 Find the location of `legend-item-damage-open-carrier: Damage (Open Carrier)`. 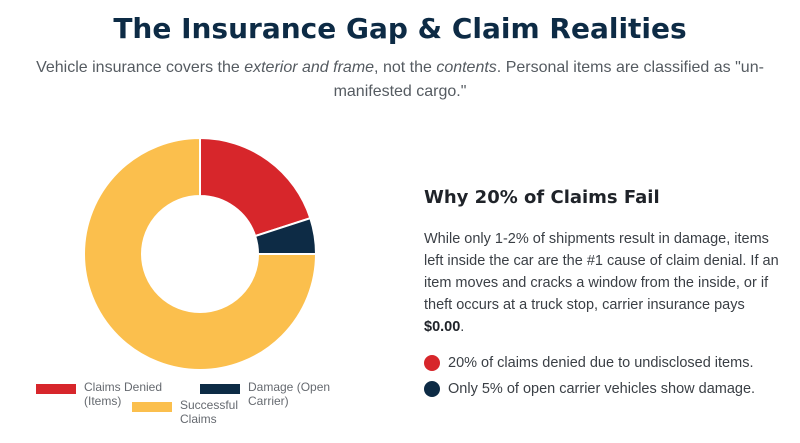

legend-item-damage-open-carrier: Damage (Open Carrier) is located at coordinates (269, 394).